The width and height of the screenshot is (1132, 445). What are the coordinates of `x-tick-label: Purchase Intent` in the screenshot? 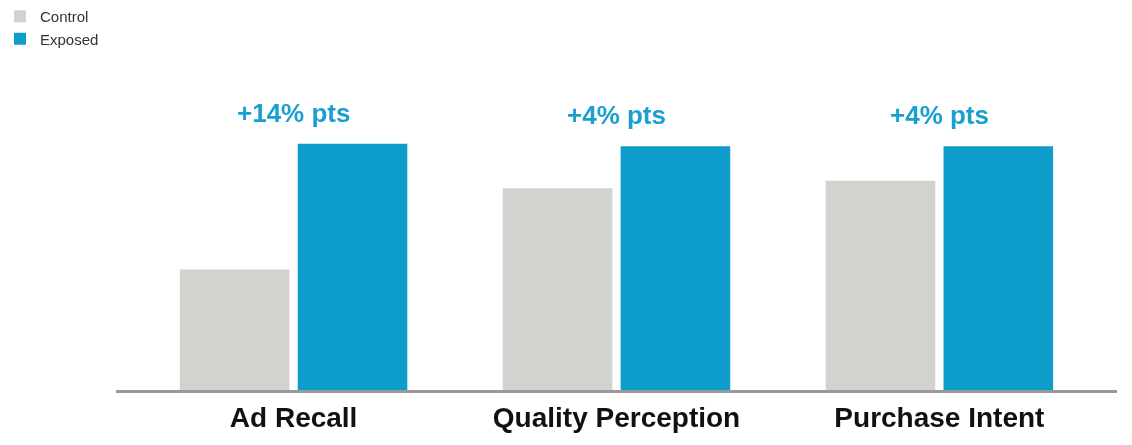 It's located at (939, 417).